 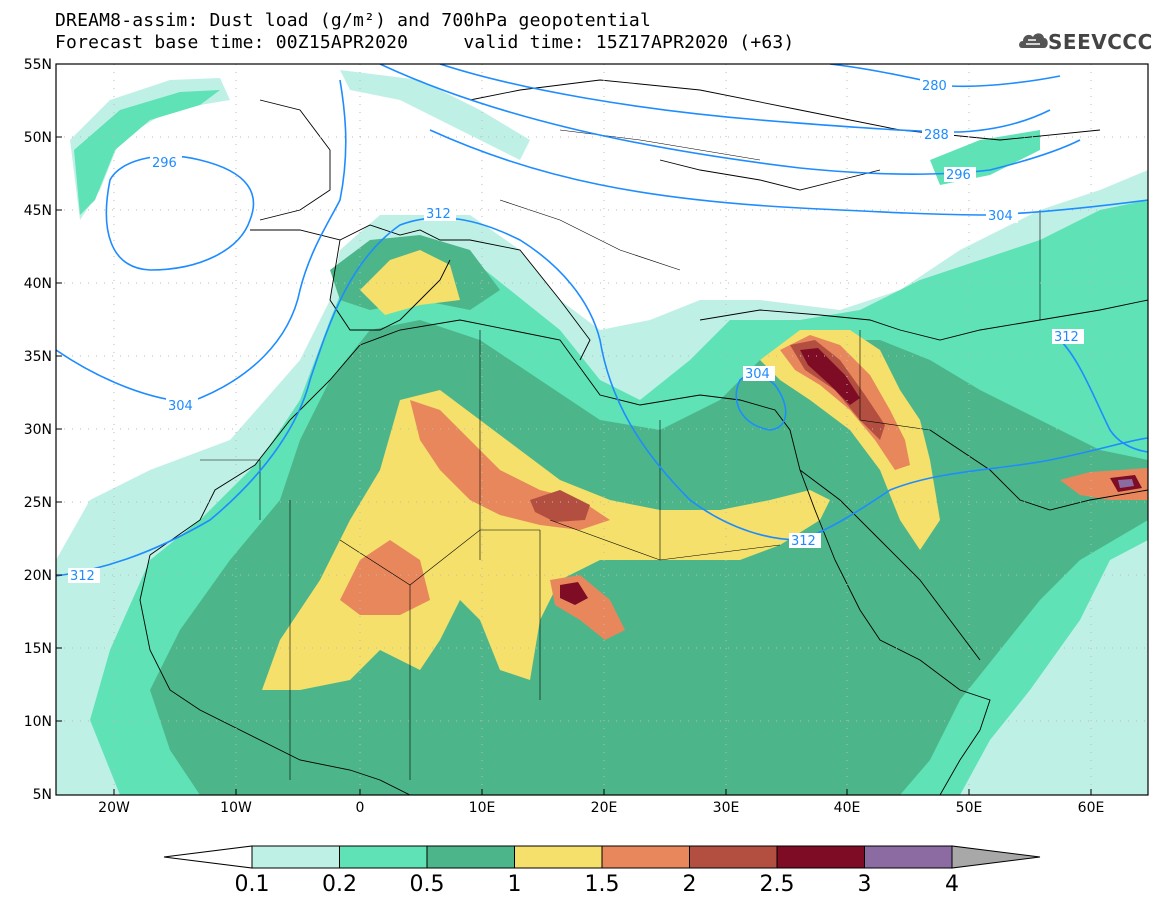 I want to click on colorbar-tick-label: 4, so click(x=952, y=884).